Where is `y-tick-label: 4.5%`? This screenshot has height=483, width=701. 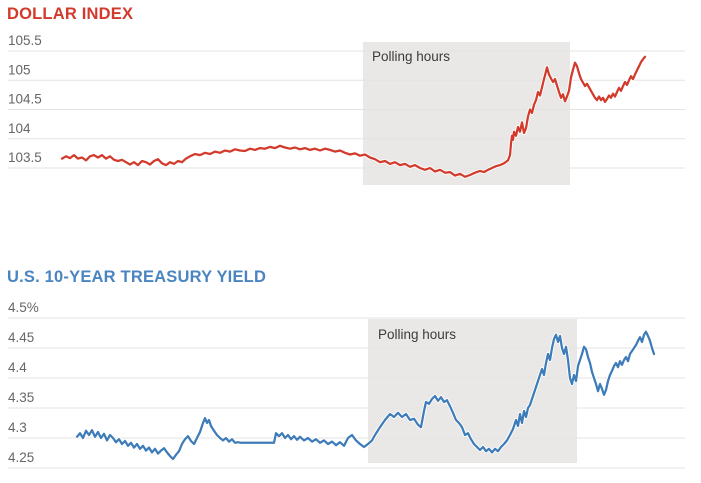
y-tick-label: 4.5% is located at coordinates (23, 307).